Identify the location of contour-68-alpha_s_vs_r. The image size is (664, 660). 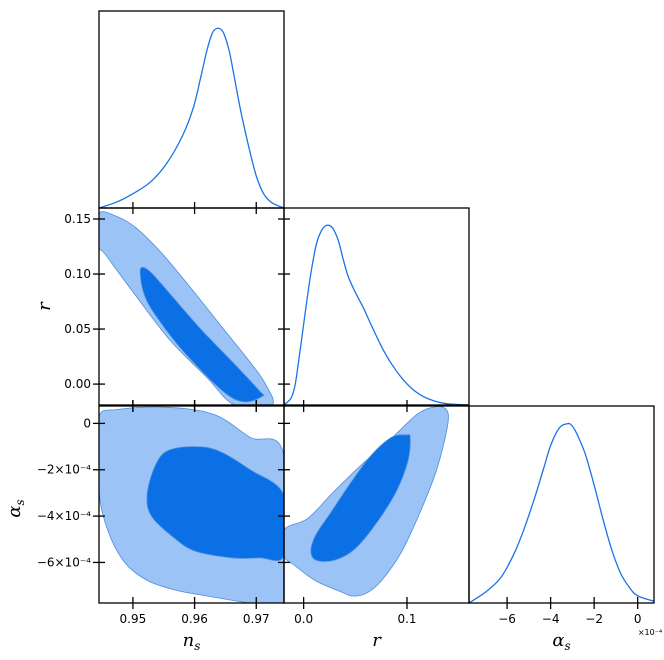
(360, 498).